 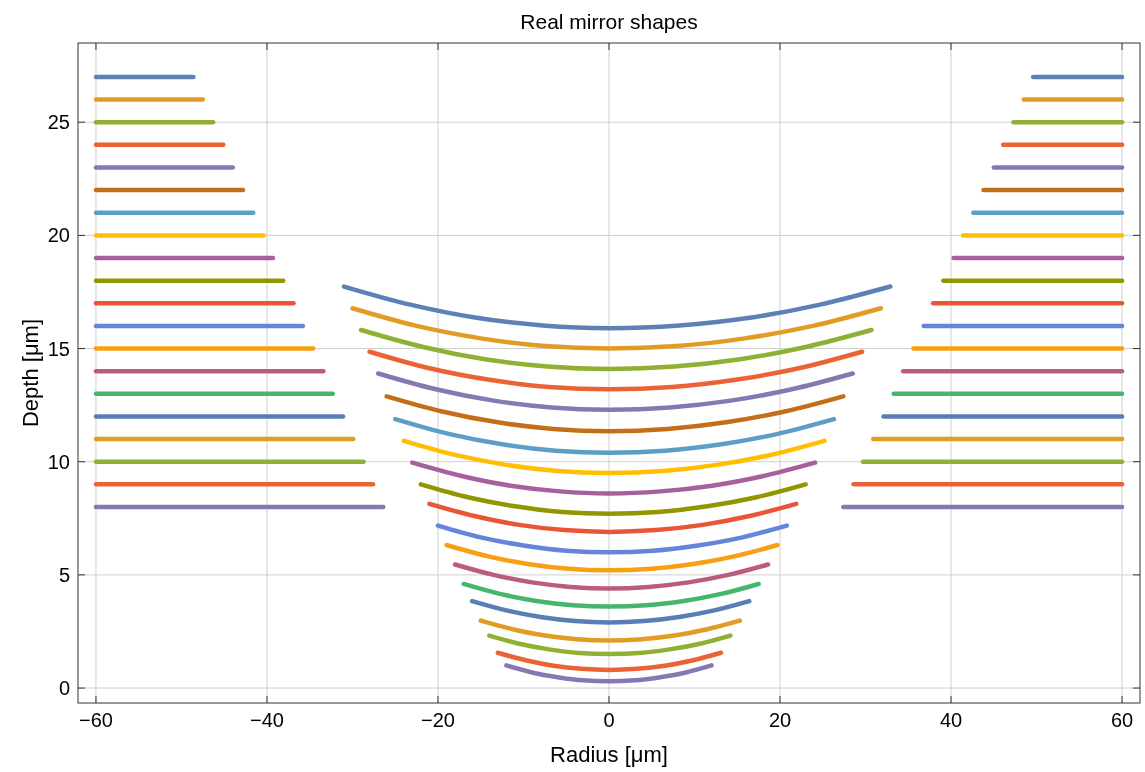 I want to click on y-tick-label: 10, so click(x=58, y=461).